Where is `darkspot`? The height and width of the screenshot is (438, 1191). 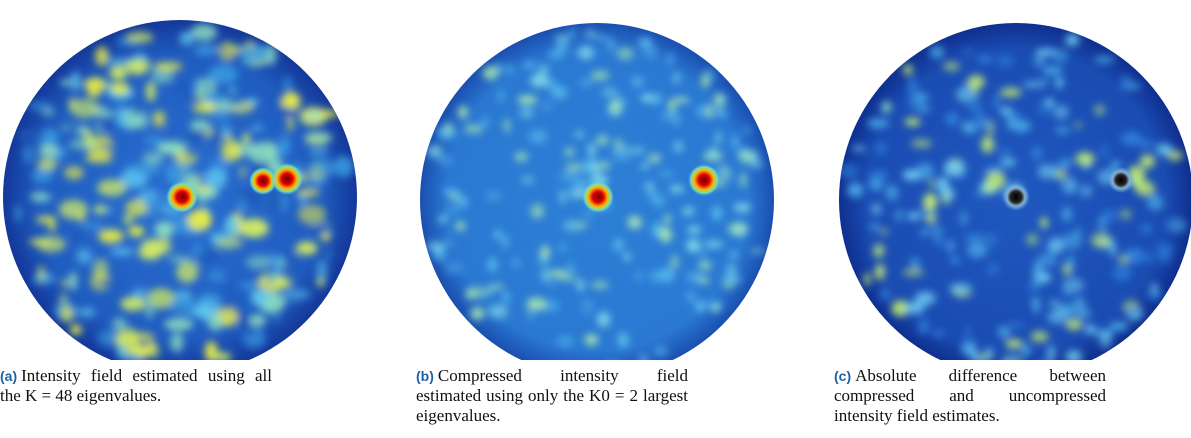
darkspot is located at coordinates (1016, 197).